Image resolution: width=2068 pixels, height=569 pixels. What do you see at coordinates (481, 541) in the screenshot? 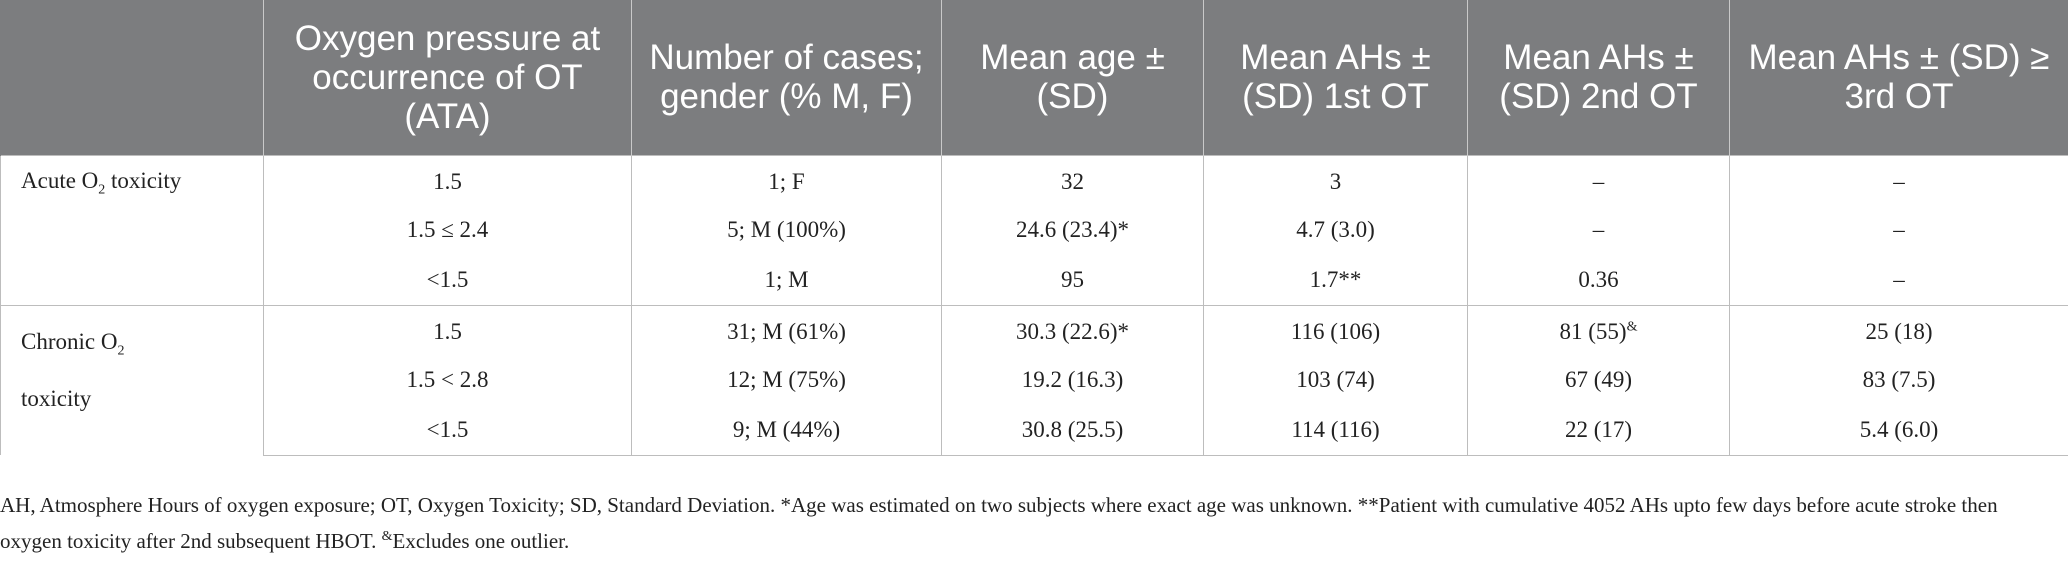
I see `footnote-outlier-text: Excludes one outlier.` at bounding box center [481, 541].